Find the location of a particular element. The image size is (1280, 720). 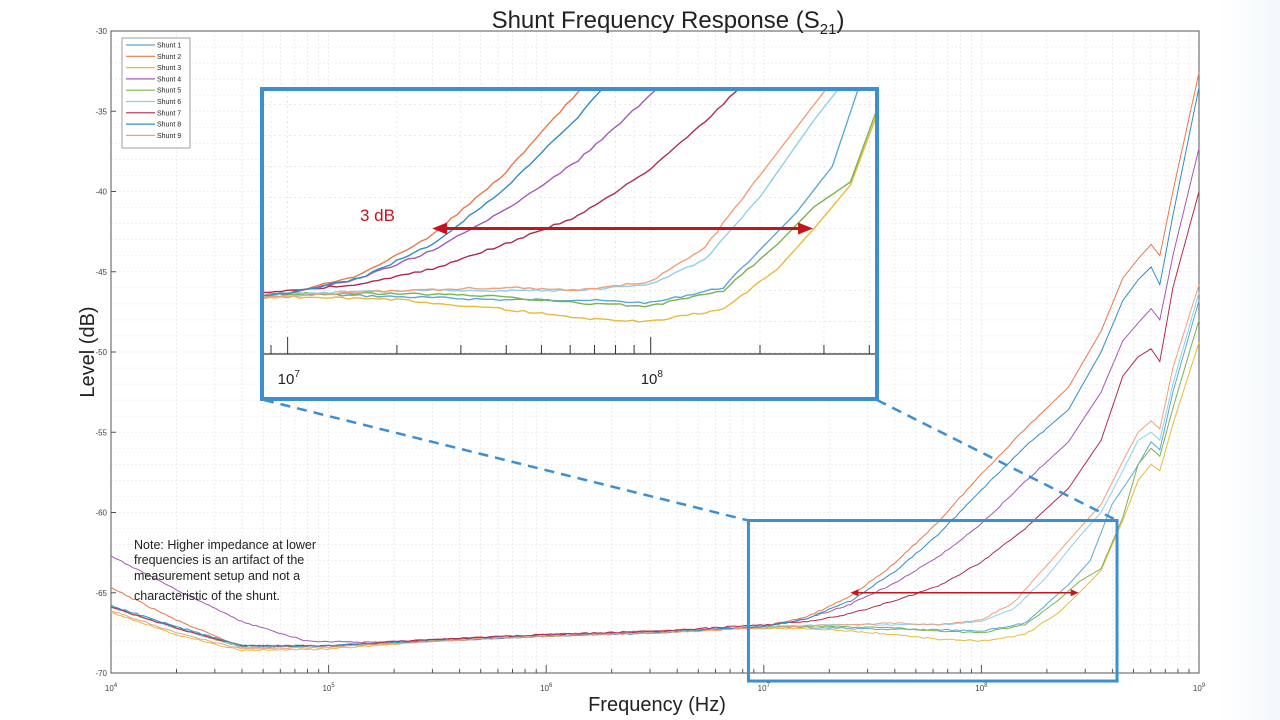

note-line: frequencies is an artifact of the is located at coordinates (219, 560).